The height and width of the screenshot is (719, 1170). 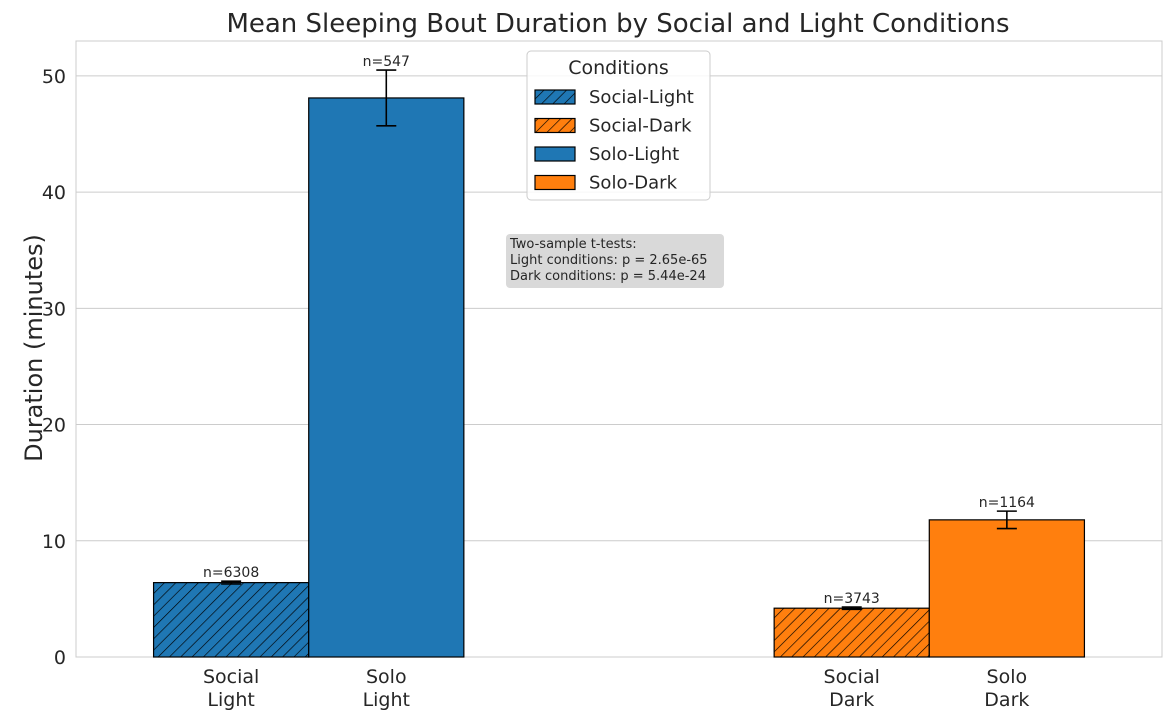 I want to click on n-label: n=1164, so click(x=1007, y=503).